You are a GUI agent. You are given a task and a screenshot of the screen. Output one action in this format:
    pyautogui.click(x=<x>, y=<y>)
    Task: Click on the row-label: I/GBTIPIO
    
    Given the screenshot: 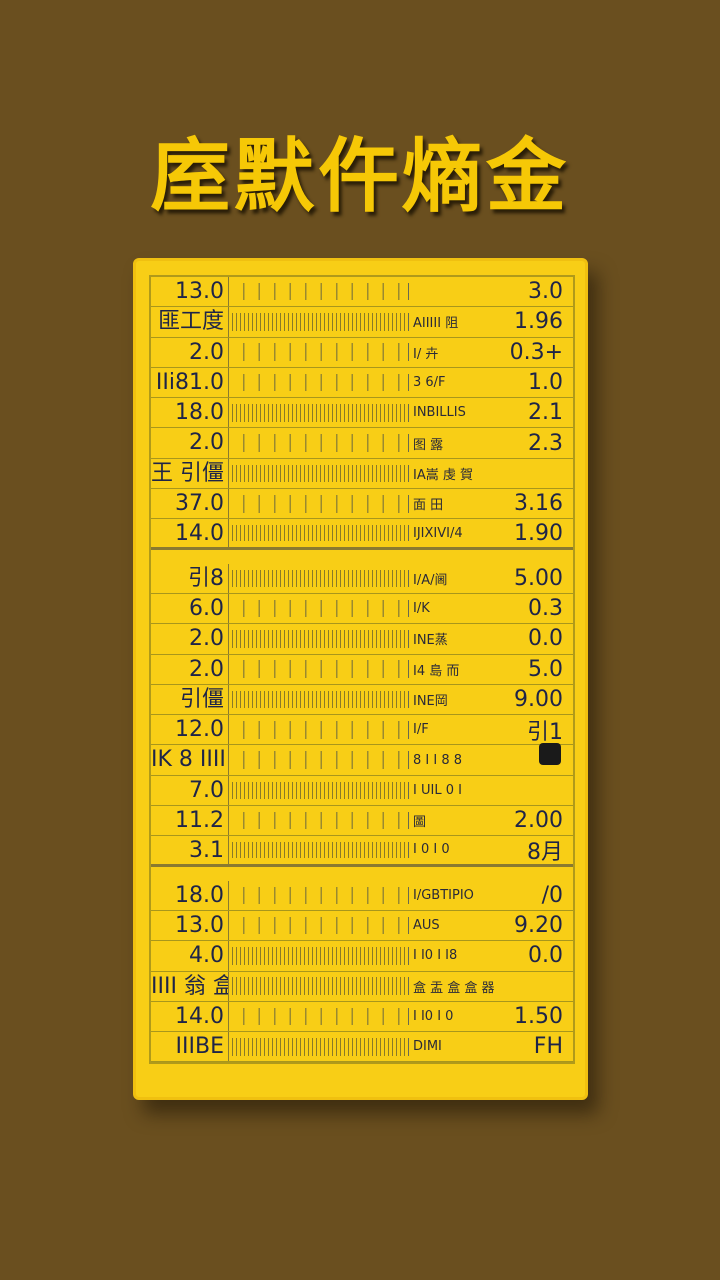 What is the action you would take?
    pyautogui.click(x=443, y=895)
    